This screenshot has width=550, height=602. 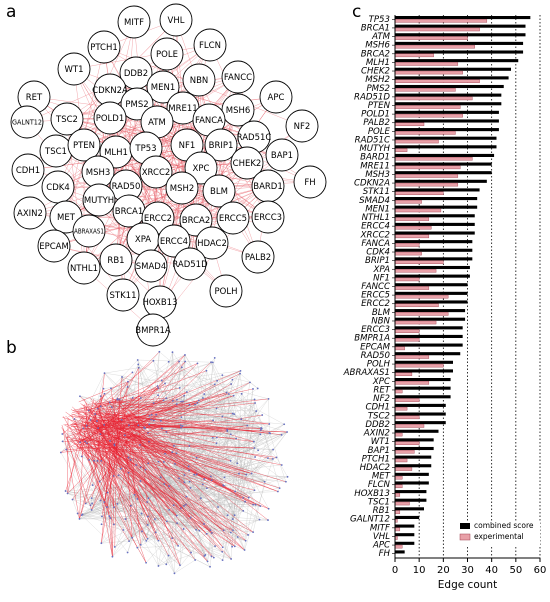 I want to click on y-tick-label: MET, so click(x=381, y=477).